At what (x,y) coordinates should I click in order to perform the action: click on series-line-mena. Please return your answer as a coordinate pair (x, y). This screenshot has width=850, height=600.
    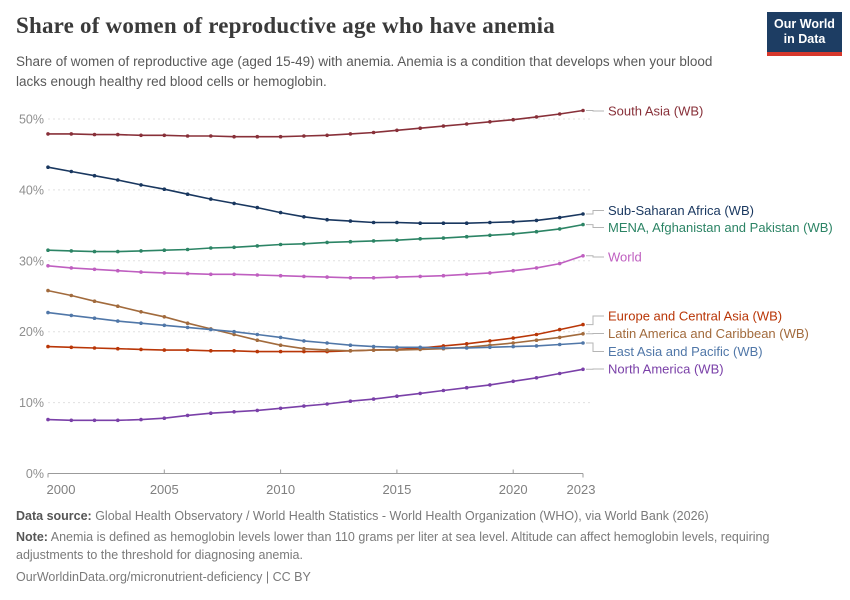
    Looking at the image, I should click on (315, 238).